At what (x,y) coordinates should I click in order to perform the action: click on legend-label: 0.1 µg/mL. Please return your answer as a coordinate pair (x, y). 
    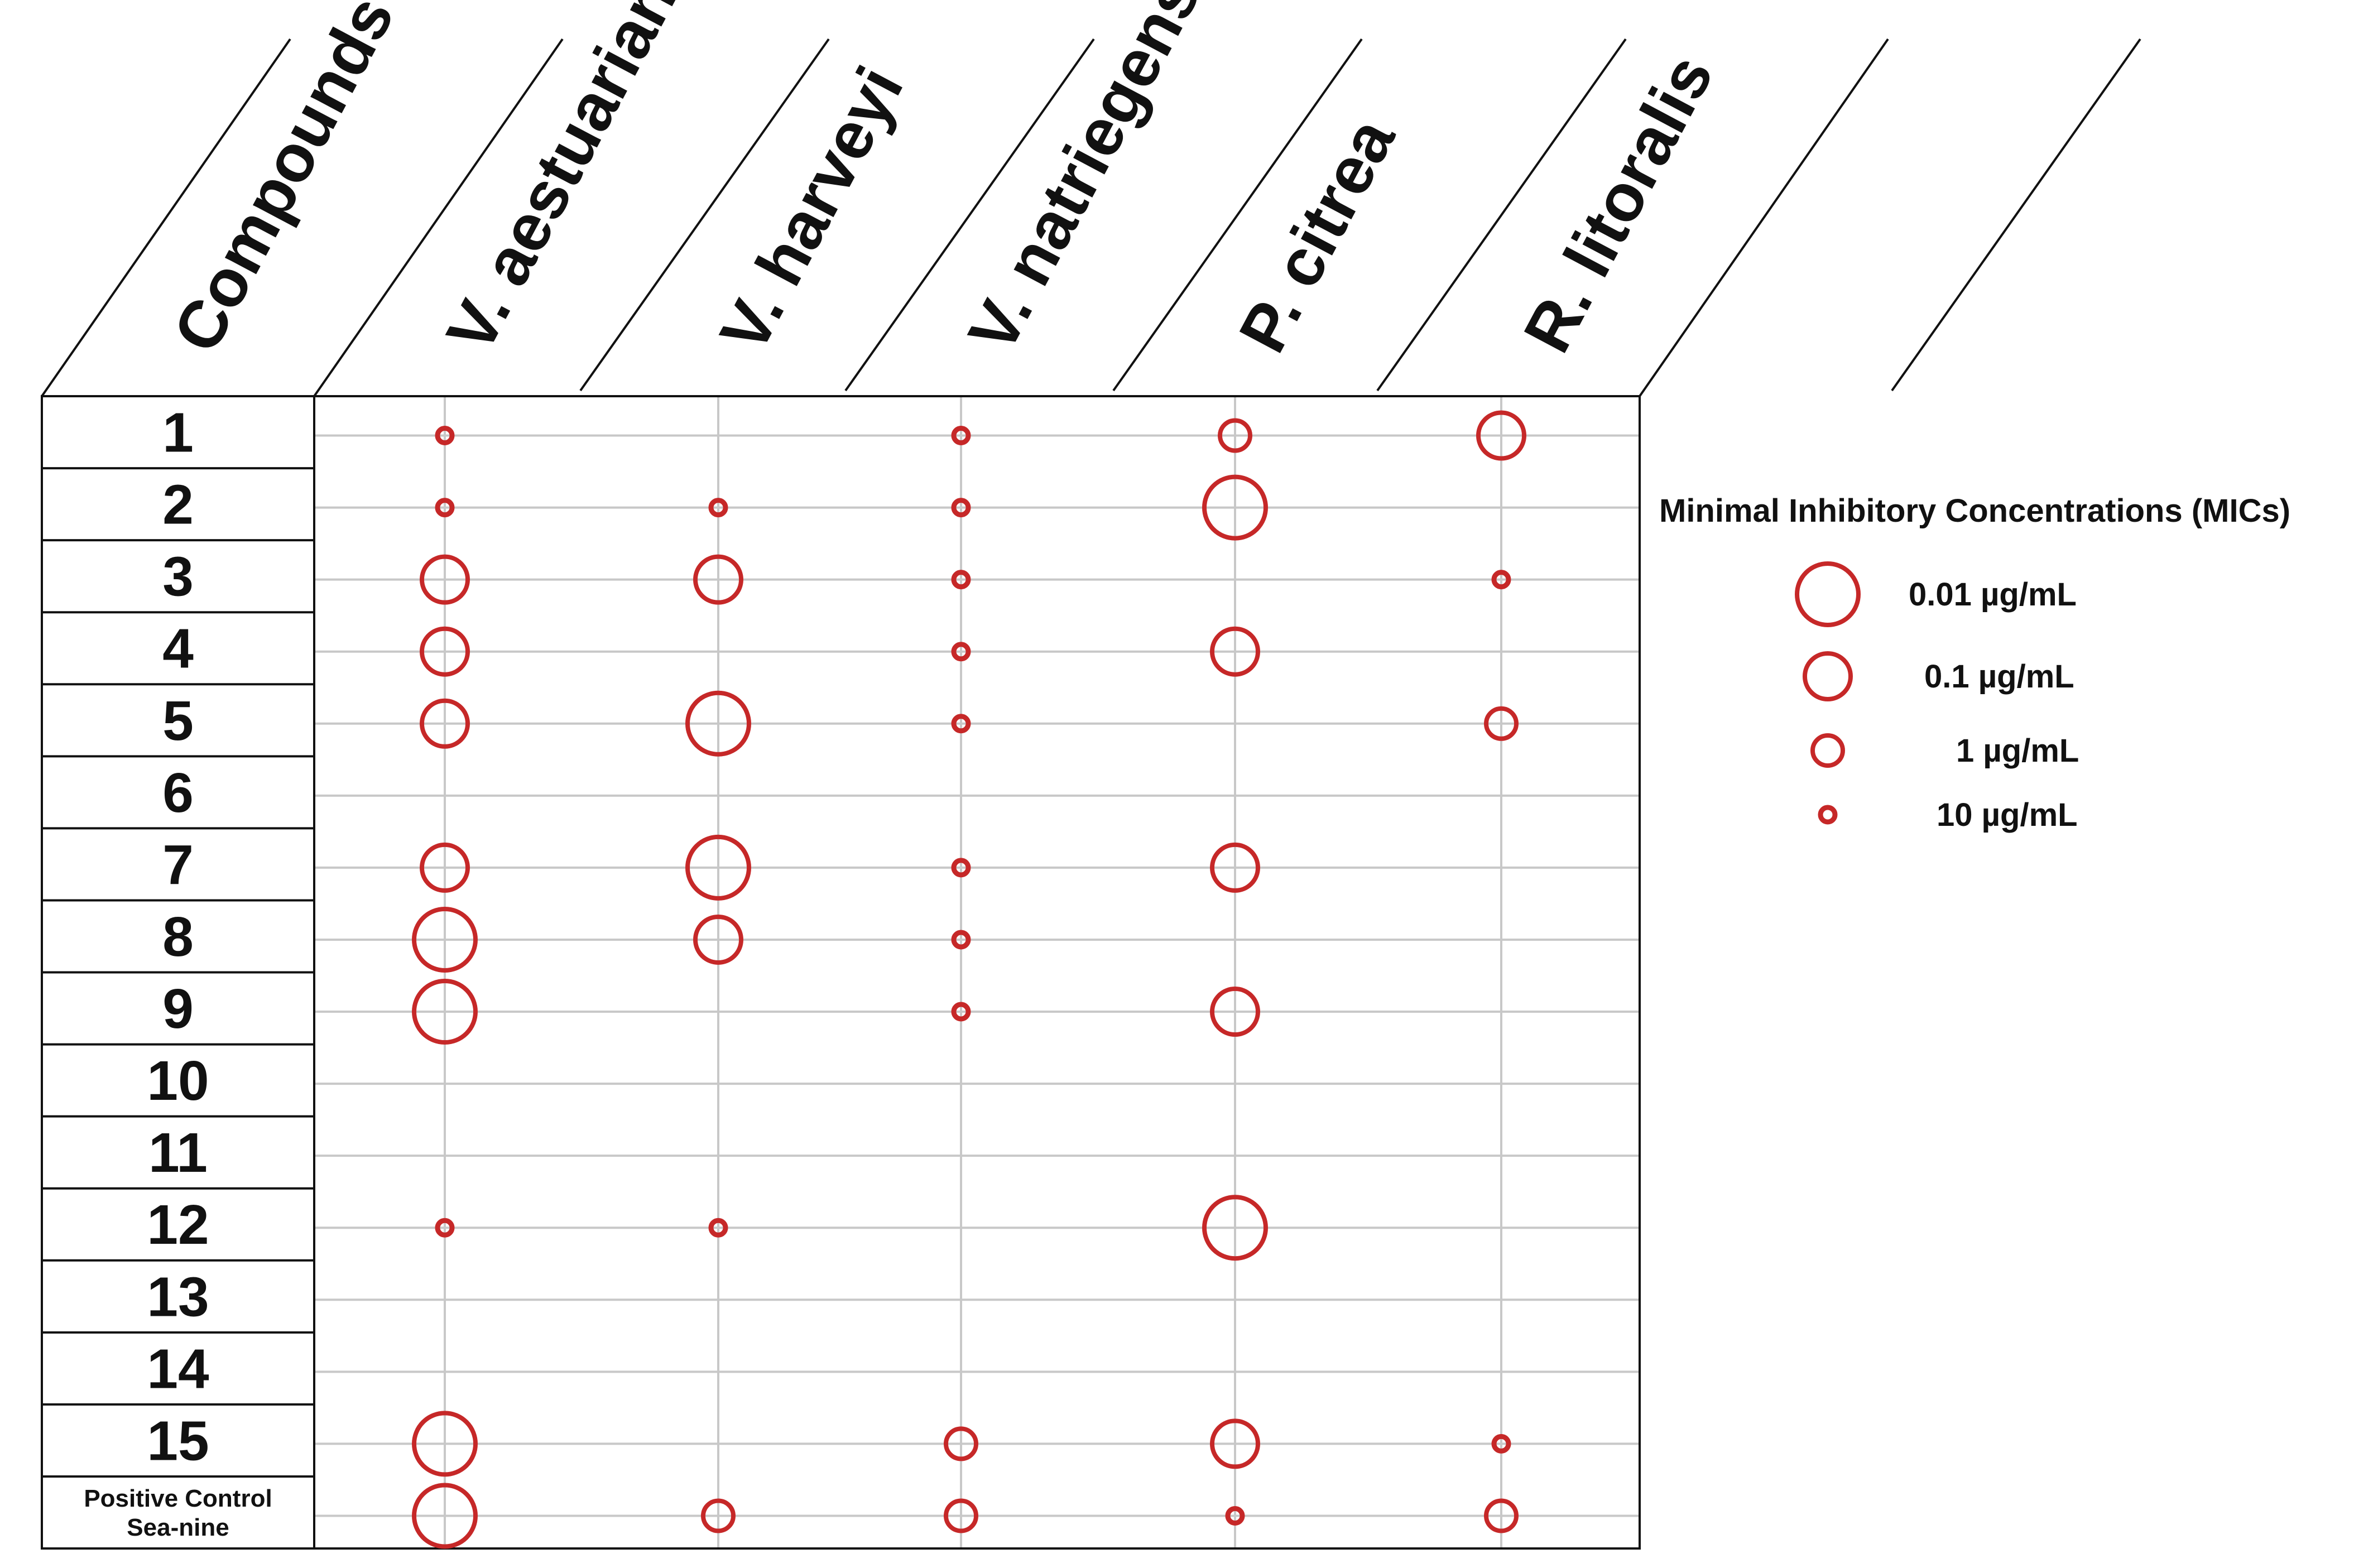
    Looking at the image, I should click on (1999, 677).